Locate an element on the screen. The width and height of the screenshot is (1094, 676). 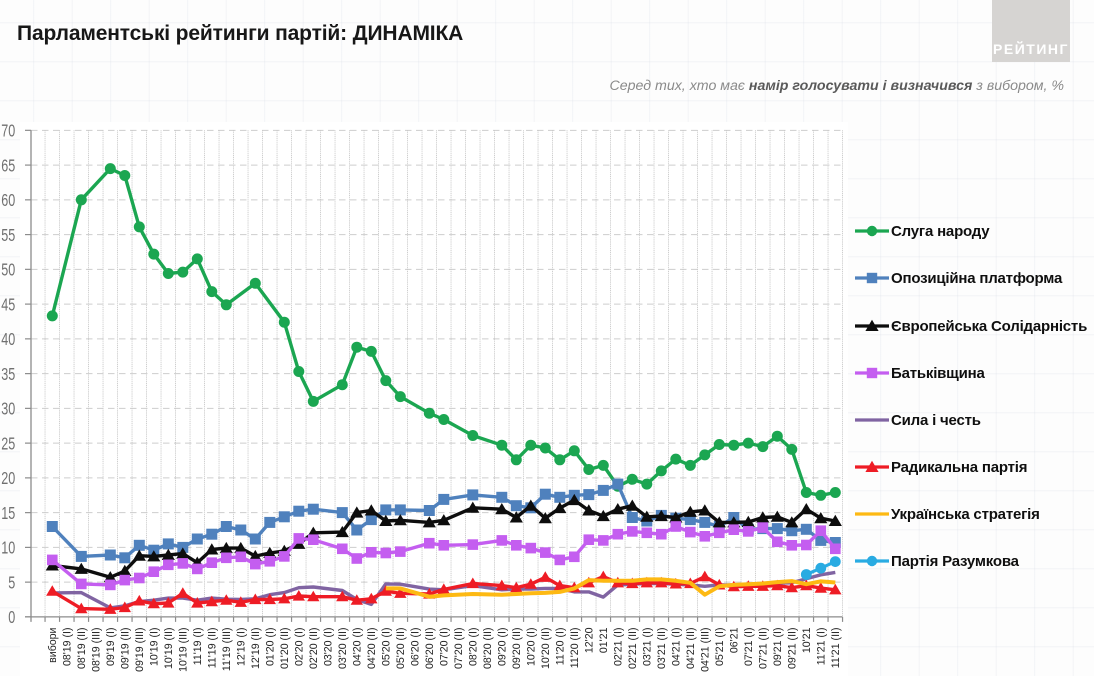
svg-text: 40 is located at coordinates (8, 340).